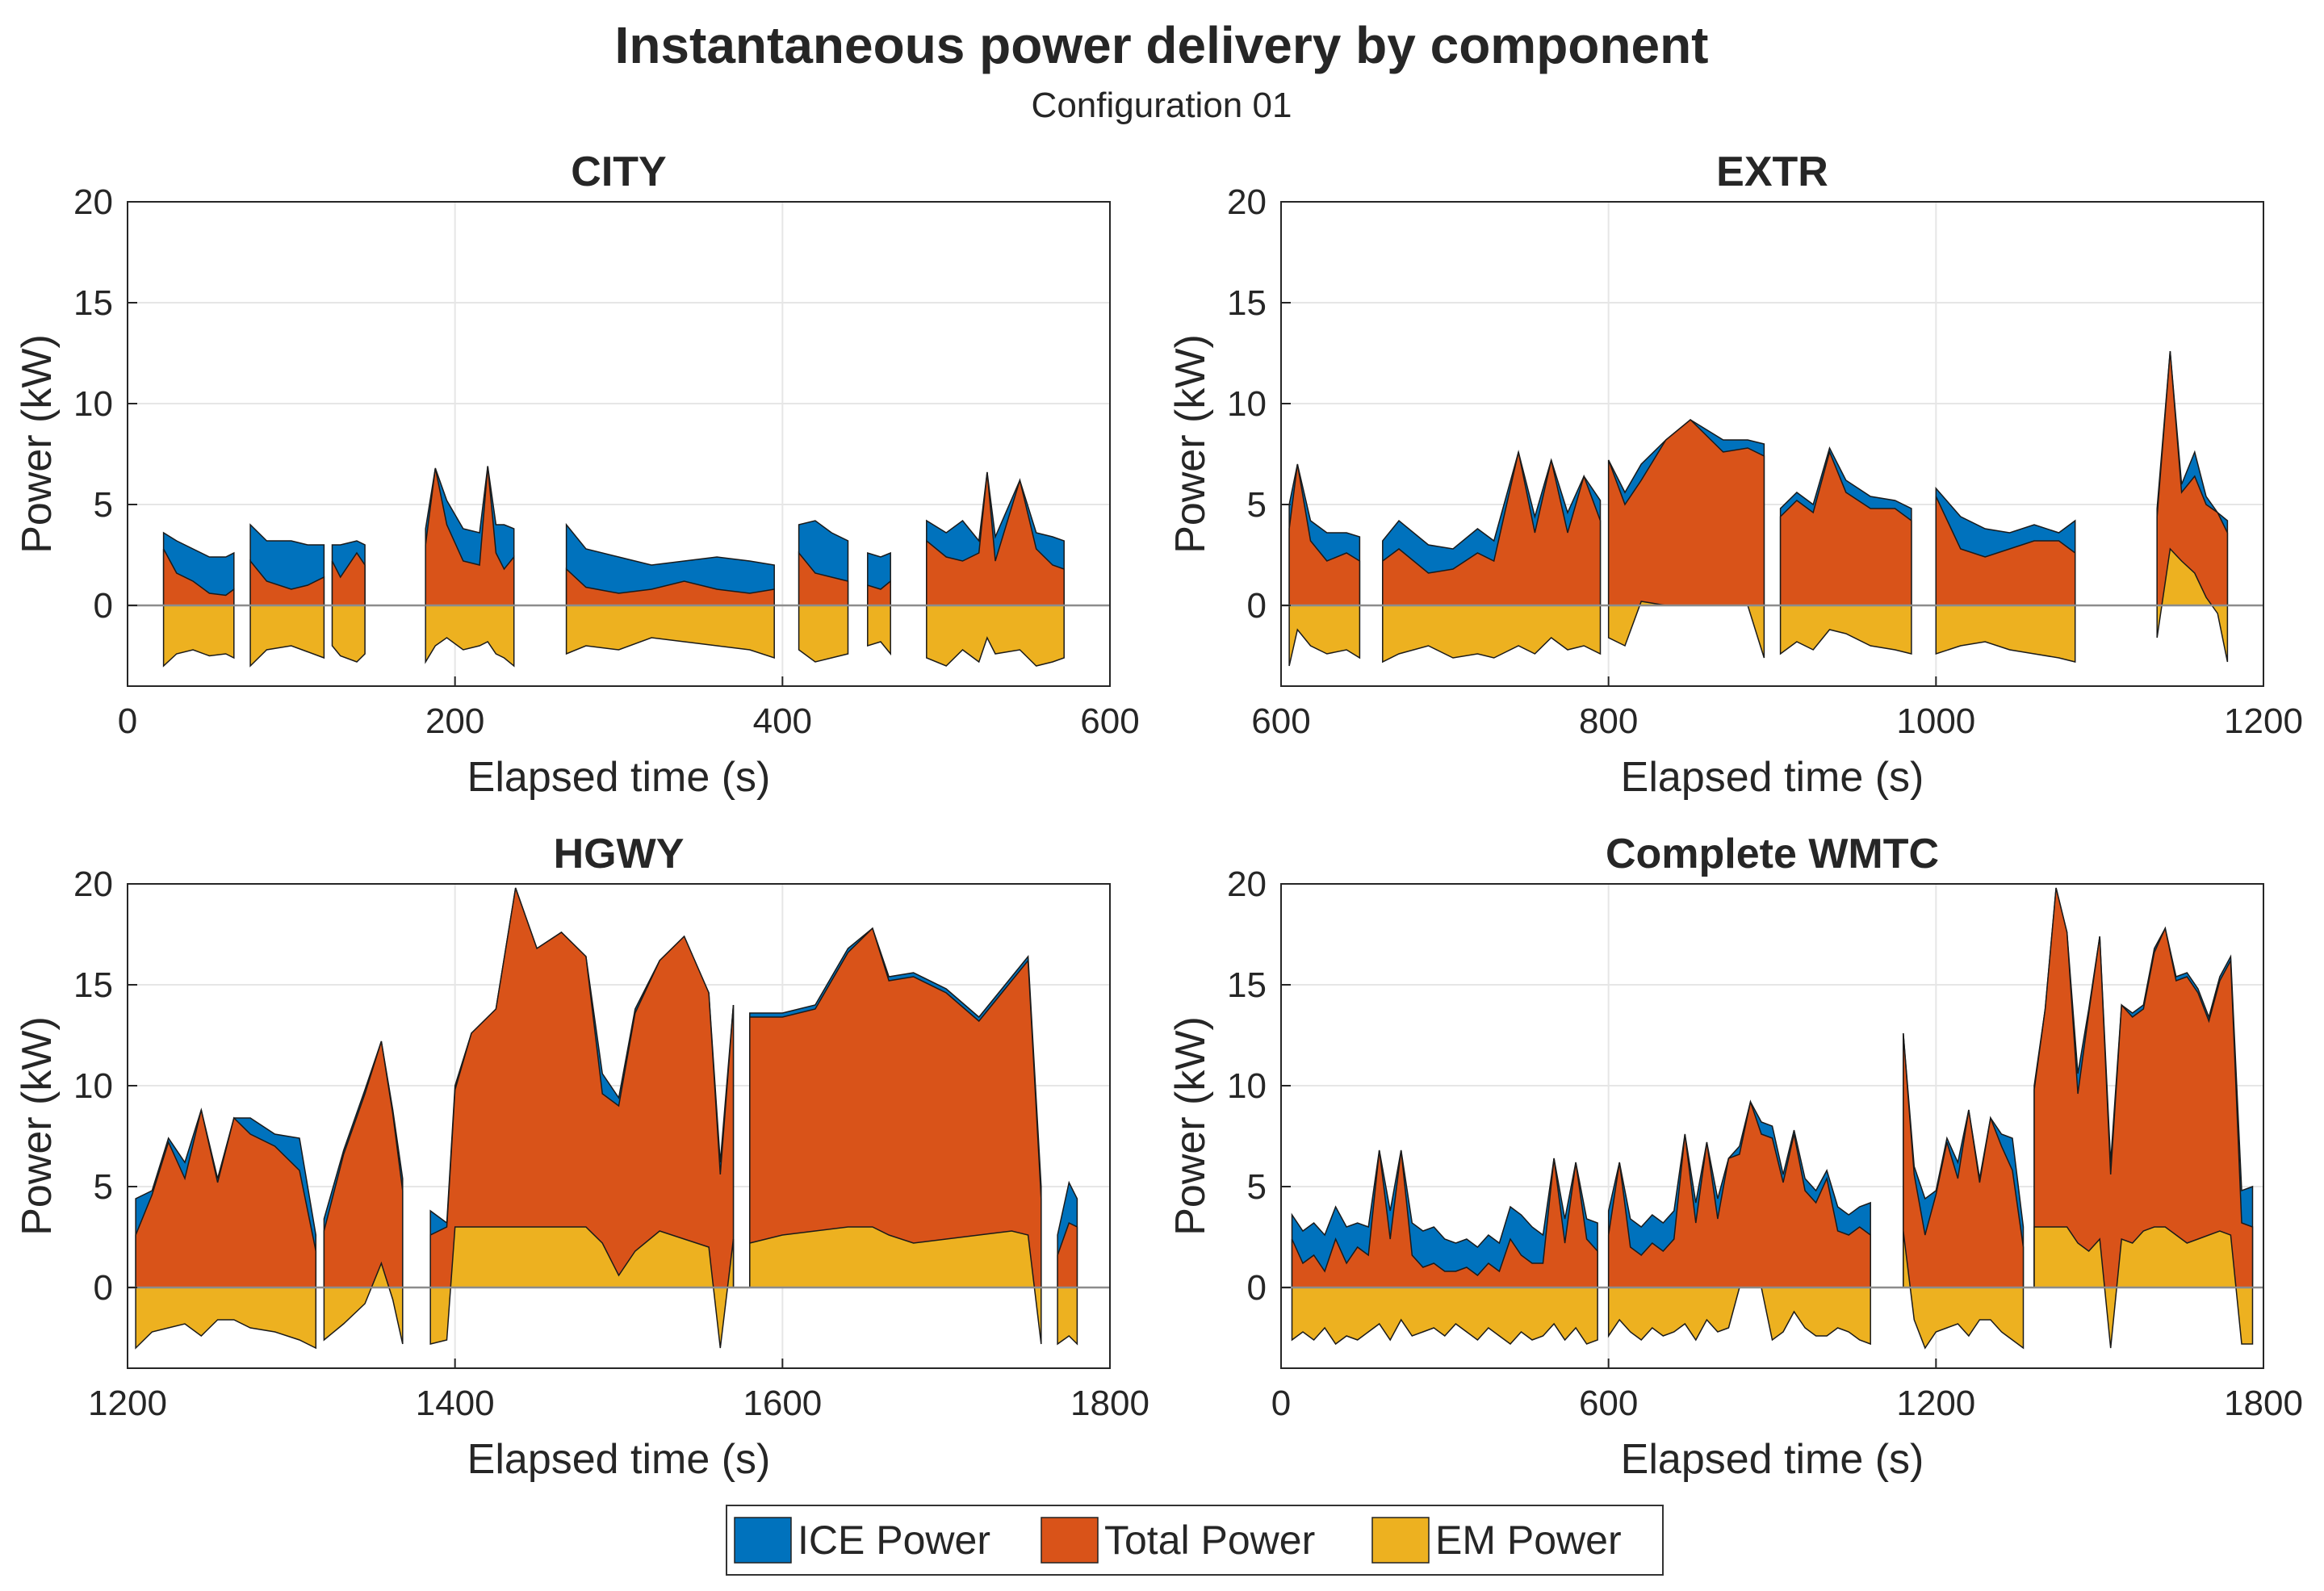 The width and height of the screenshot is (2324, 1591). I want to click on legend-swatch-em, so click(1400, 1541).